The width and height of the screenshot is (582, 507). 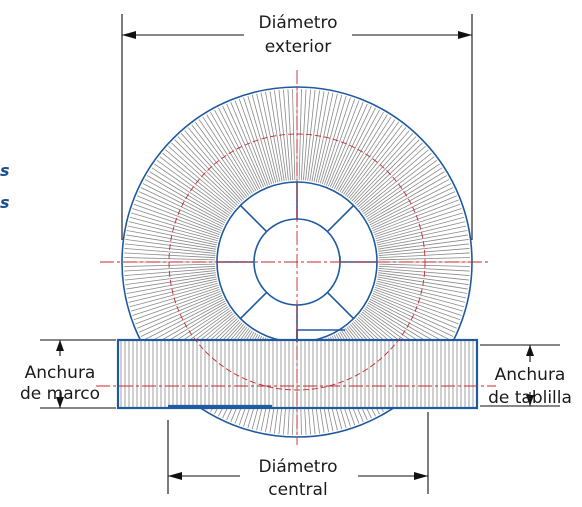 I want to click on slat-width-label-2: de tablilla, so click(x=530, y=398).